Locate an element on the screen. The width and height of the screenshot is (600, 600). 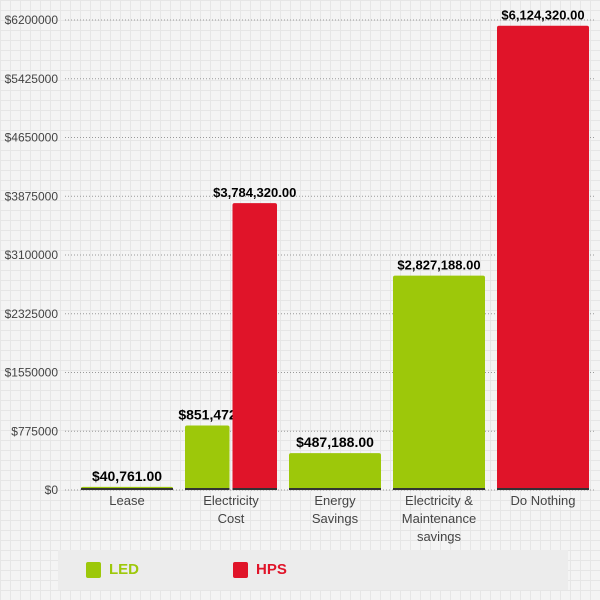
y-tick-label: $0 is located at coordinates (52, 490).